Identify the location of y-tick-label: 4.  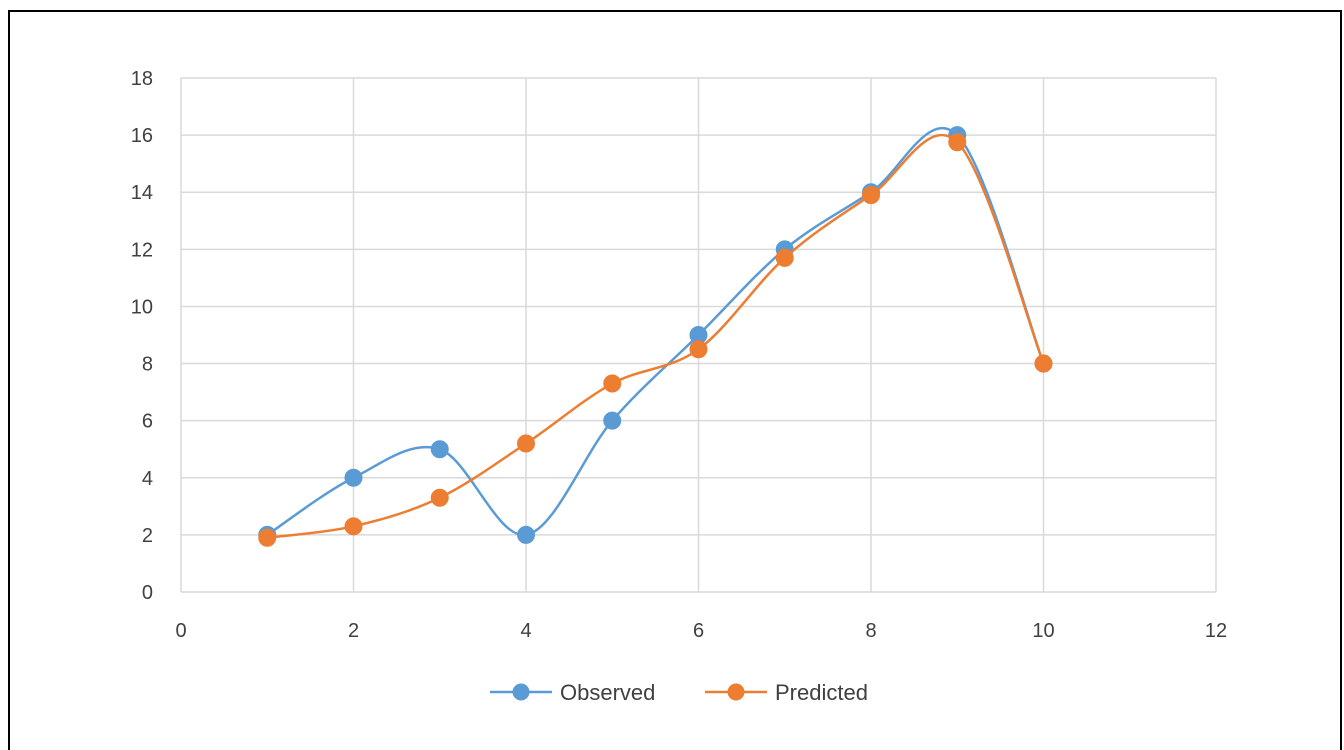
(147, 479).